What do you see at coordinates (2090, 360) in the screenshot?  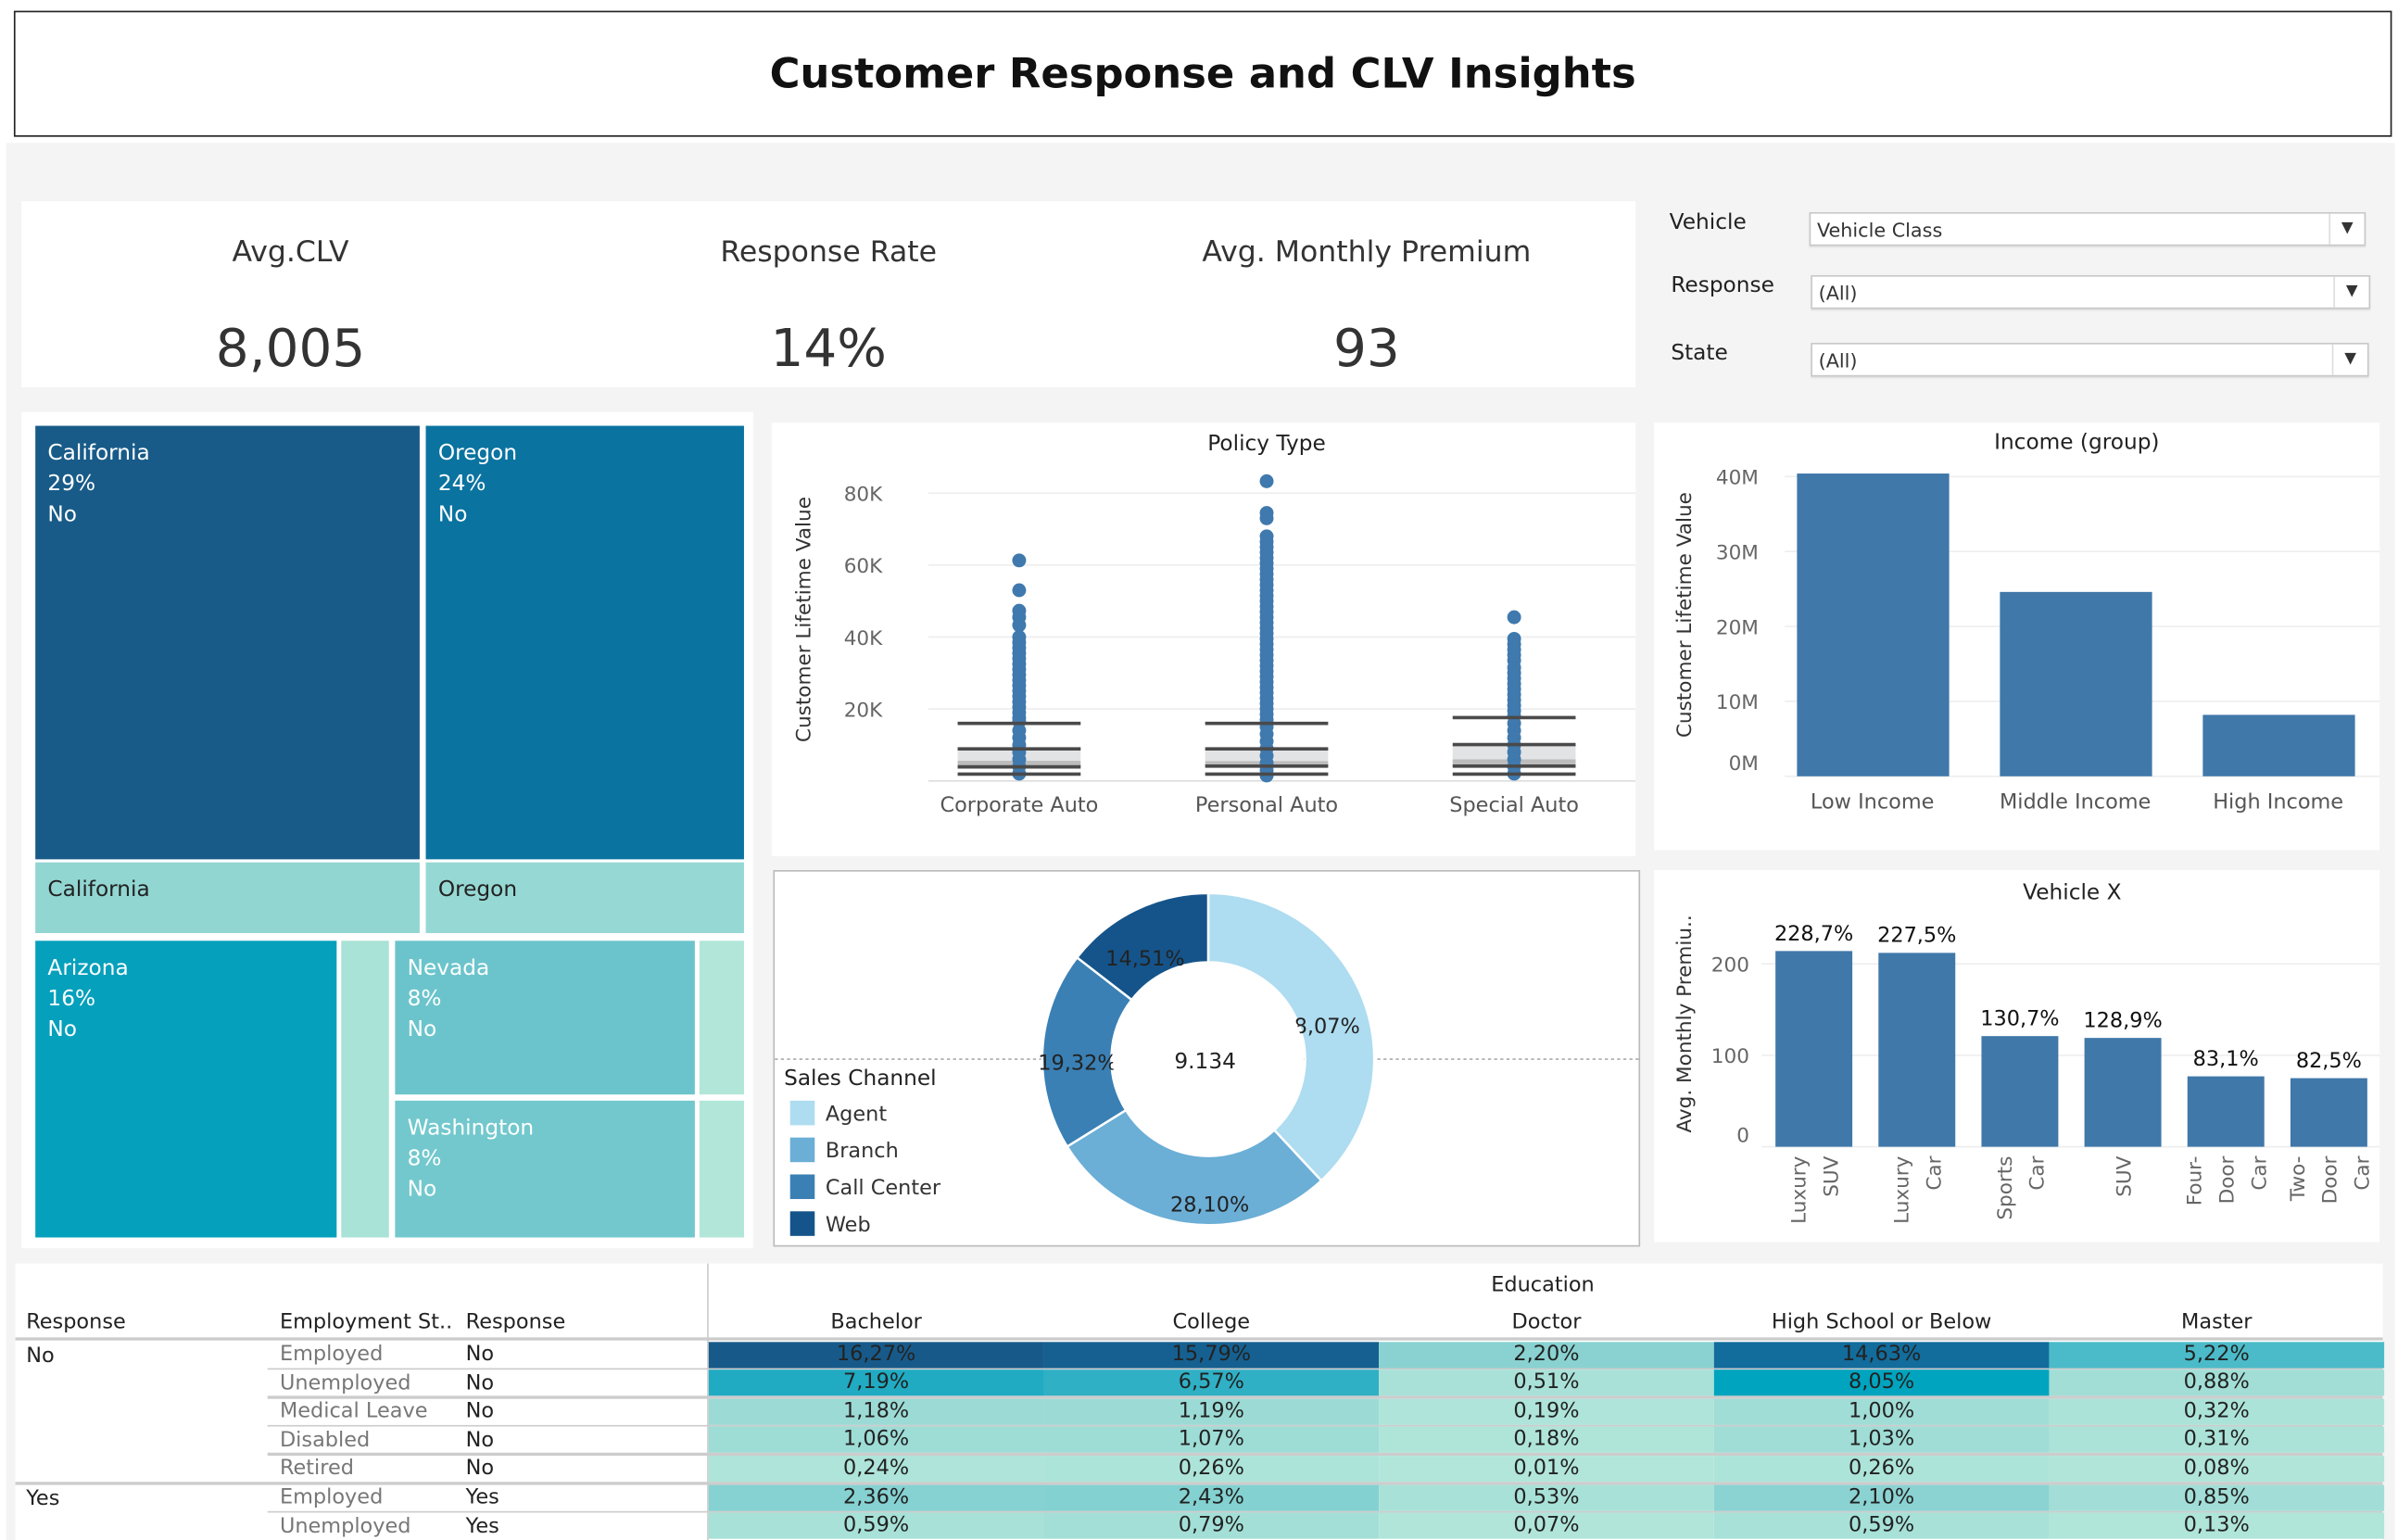 I see `state-dropdown: (All) ▼` at bounding box center [2090, 360].